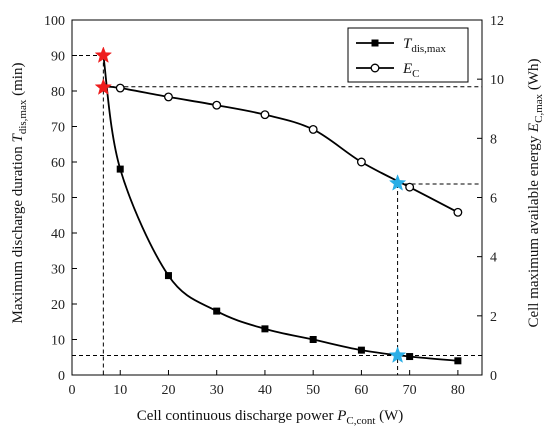 The image size is (550, 436). What do you see at coordinates (493, 376) in the screenshot?
I see `y-right-tick-label: 0` at bounding box center [493, 376].